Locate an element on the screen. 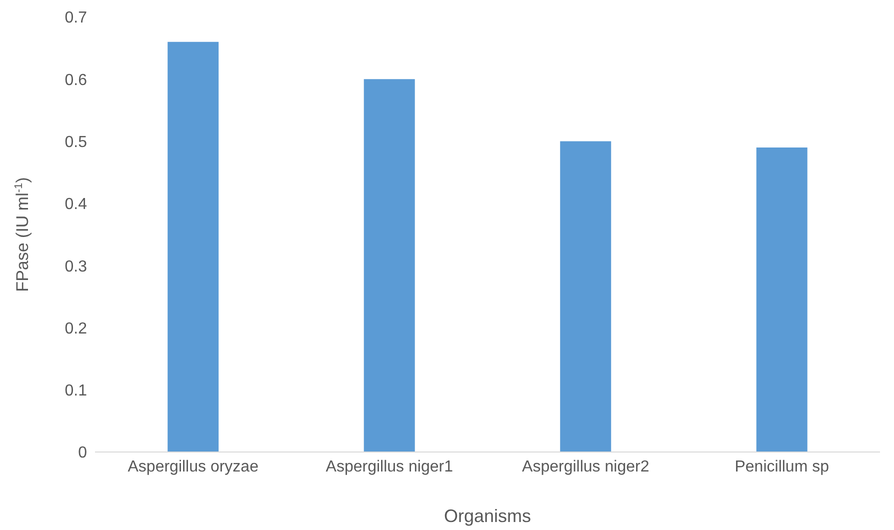 The height and width of the screenshot is (530, 894). y-tick-label: 0 is located at coordinates (83, 453).